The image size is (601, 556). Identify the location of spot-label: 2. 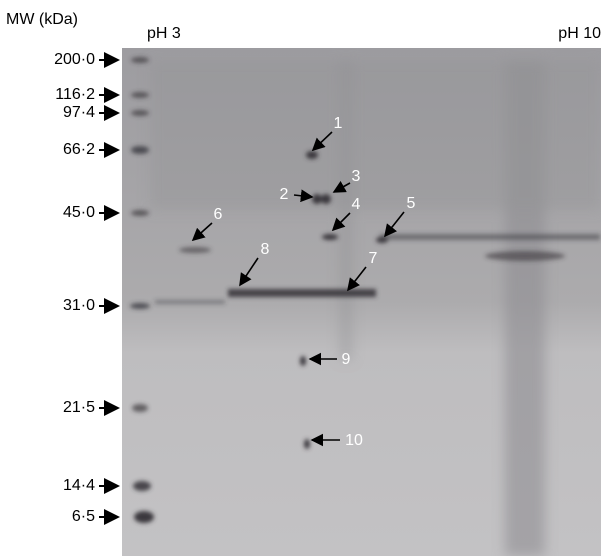
(284, 194).